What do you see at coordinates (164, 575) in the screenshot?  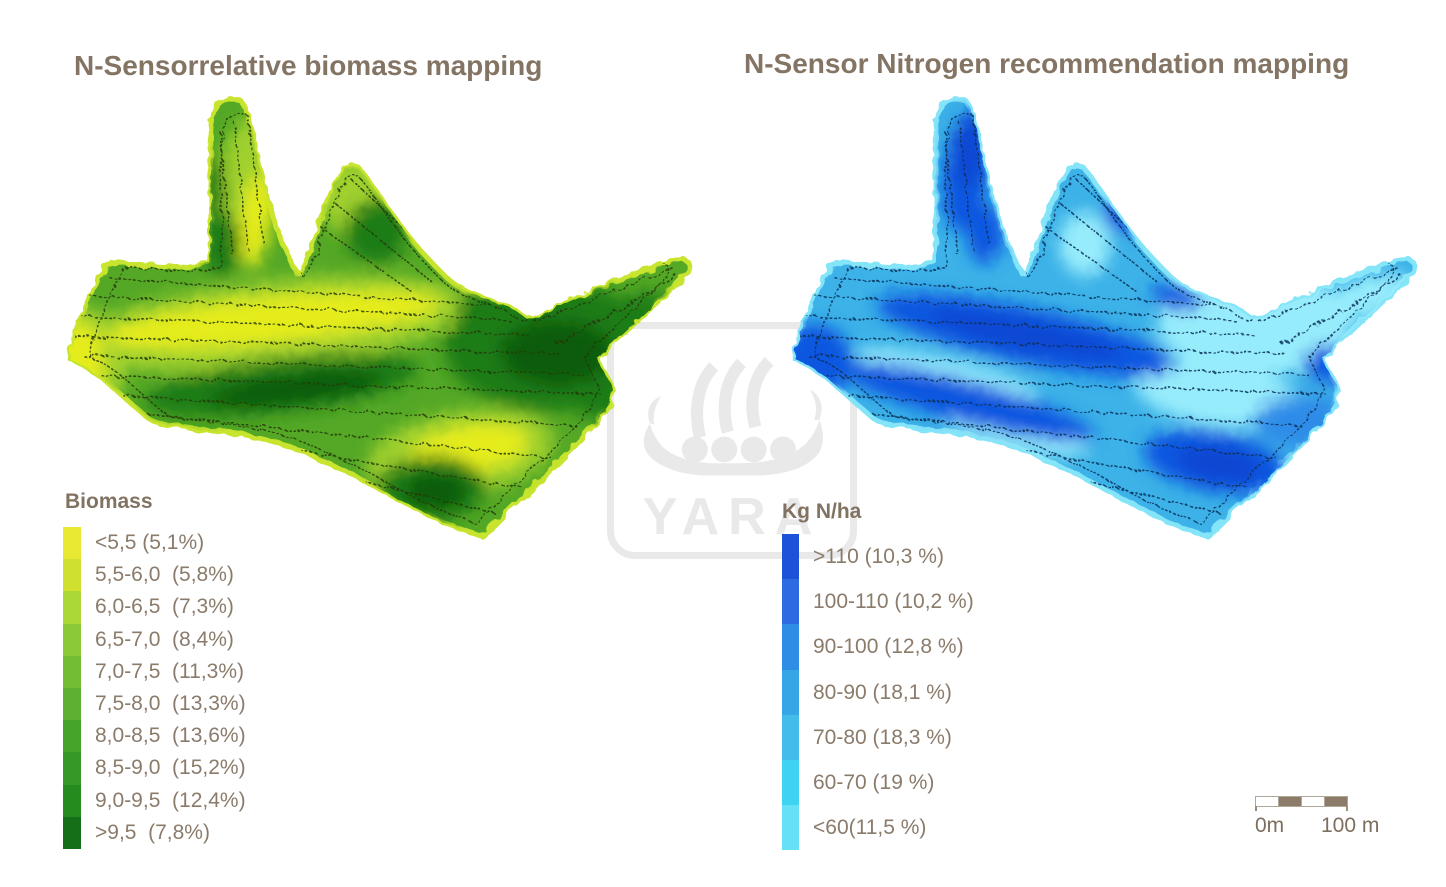 I see `biomass-legend-item: 5,5-6,0 (5,8%)` at bounding box center [164, 575].